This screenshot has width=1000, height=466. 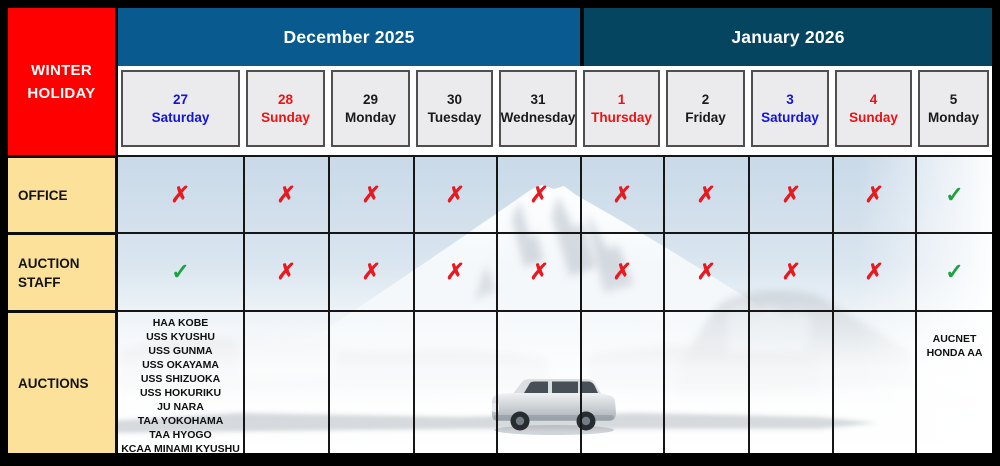 I want to click on auction-name: USS KYUSHU, so click(x=180, y=337).